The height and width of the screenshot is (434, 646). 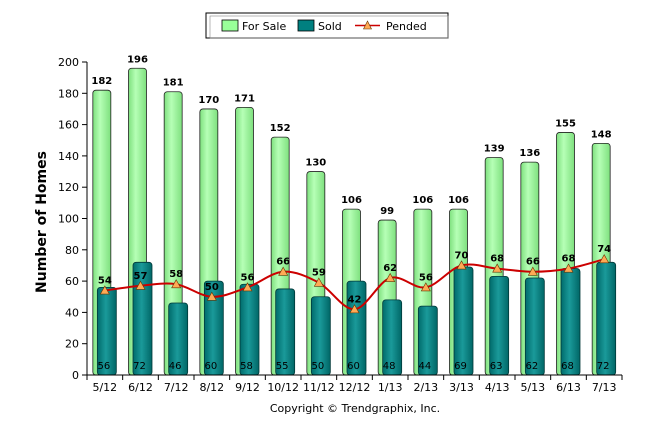 I want to click on data-label-for-sale: 152, so click(x=280, y=128).